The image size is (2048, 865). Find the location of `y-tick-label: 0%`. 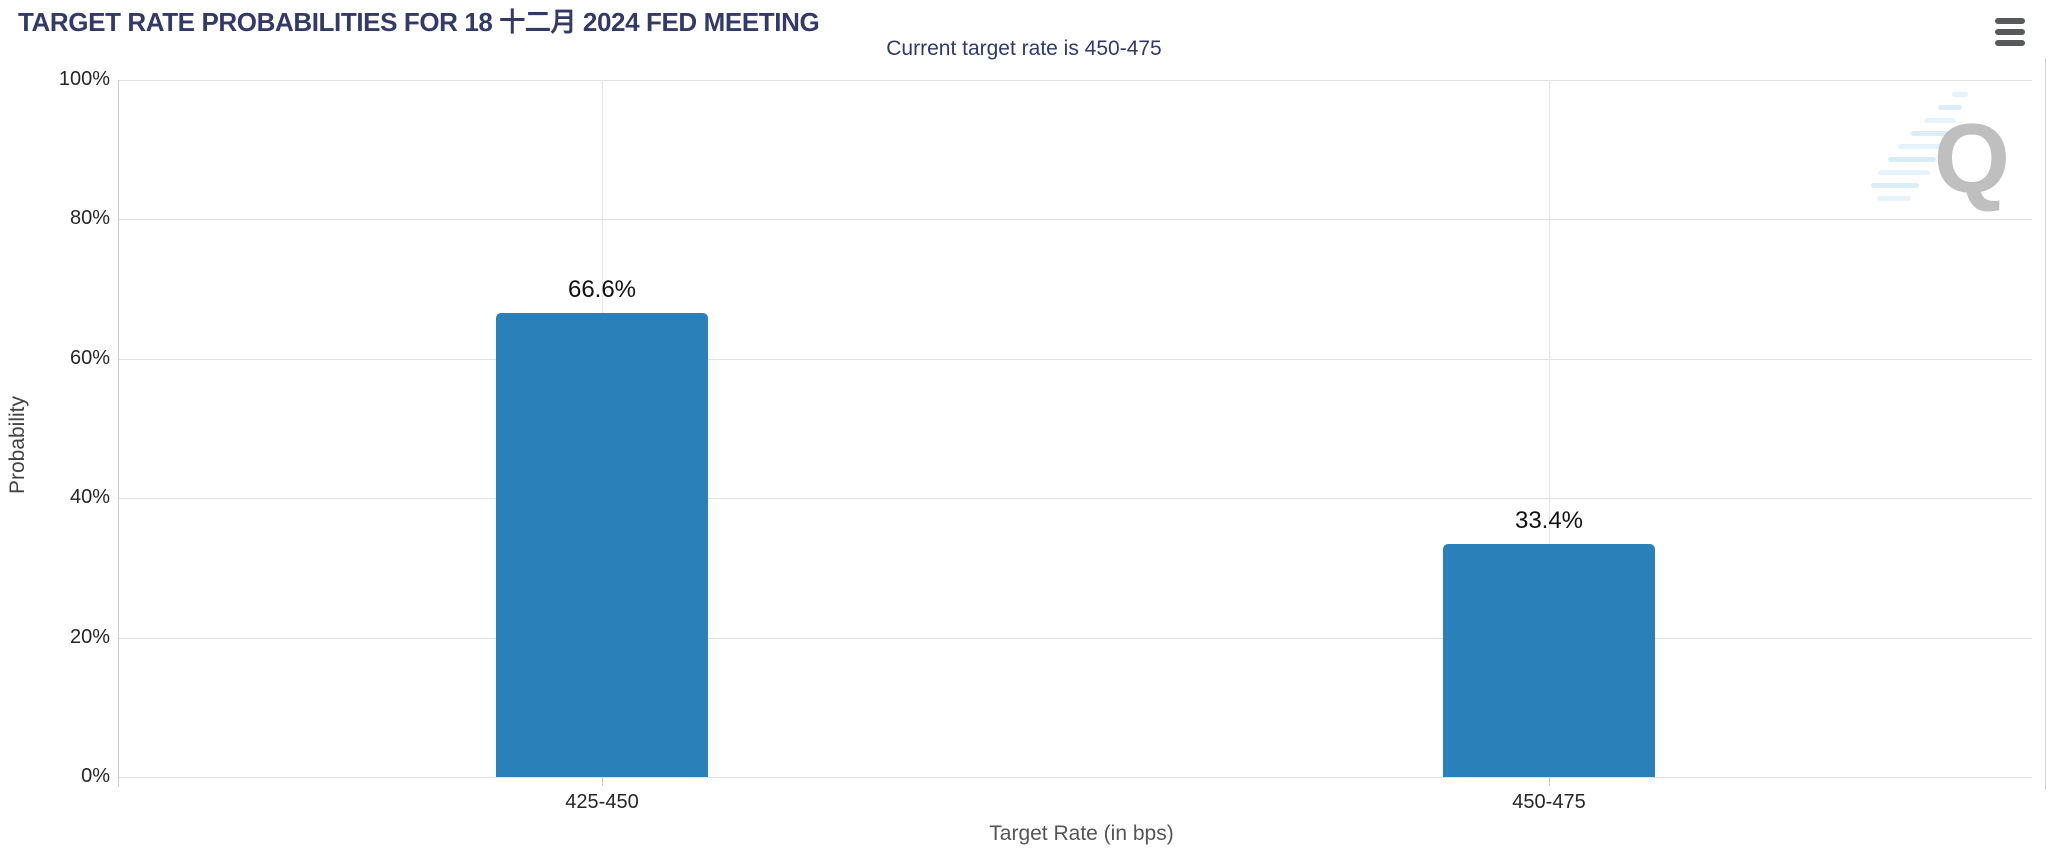

y-tick-label: 0% is located at coordinates (95, 776).